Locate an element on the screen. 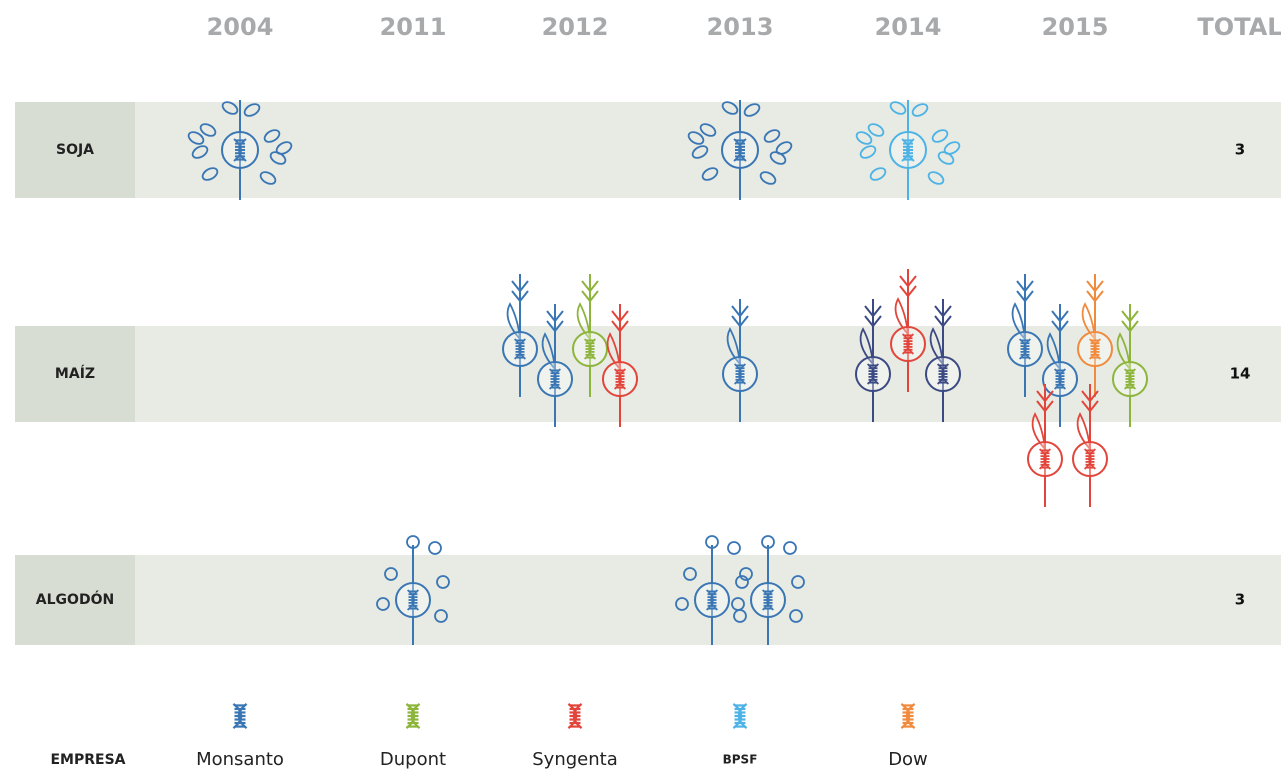 The image size is (1281, 769). row-label: SOJA is located at coordinates (75, 150).